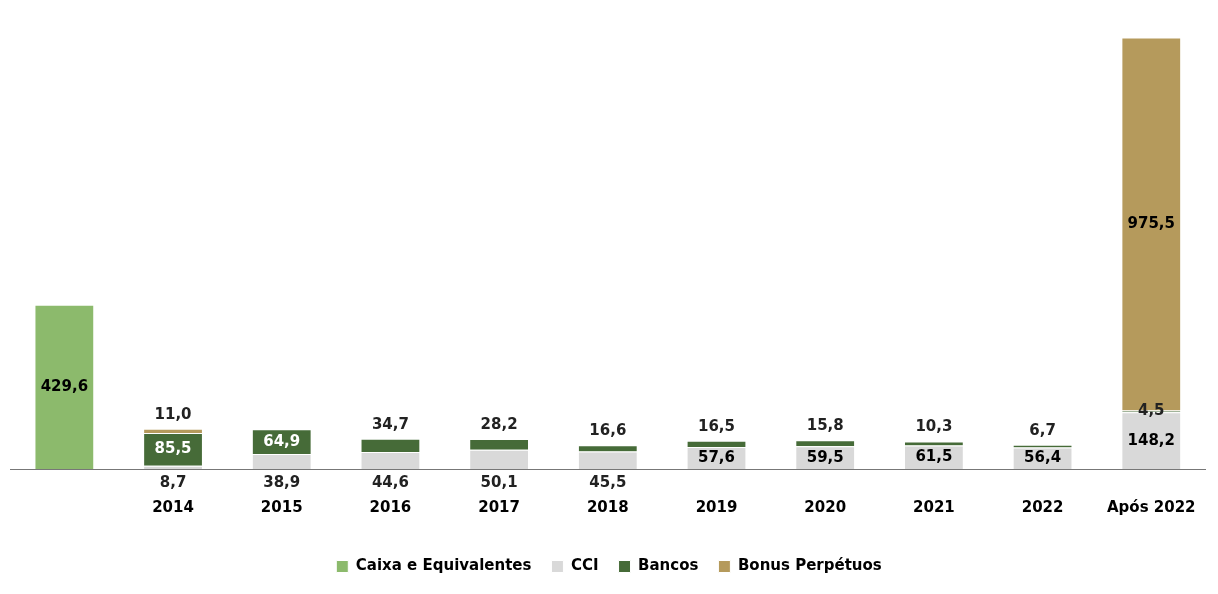 The width and height of the screenshot is (1218, 594). What do you see at coordinates (1043, 457) in the screenshot?
I see `data-label: 56,4` at bounding box center [1043, 457].